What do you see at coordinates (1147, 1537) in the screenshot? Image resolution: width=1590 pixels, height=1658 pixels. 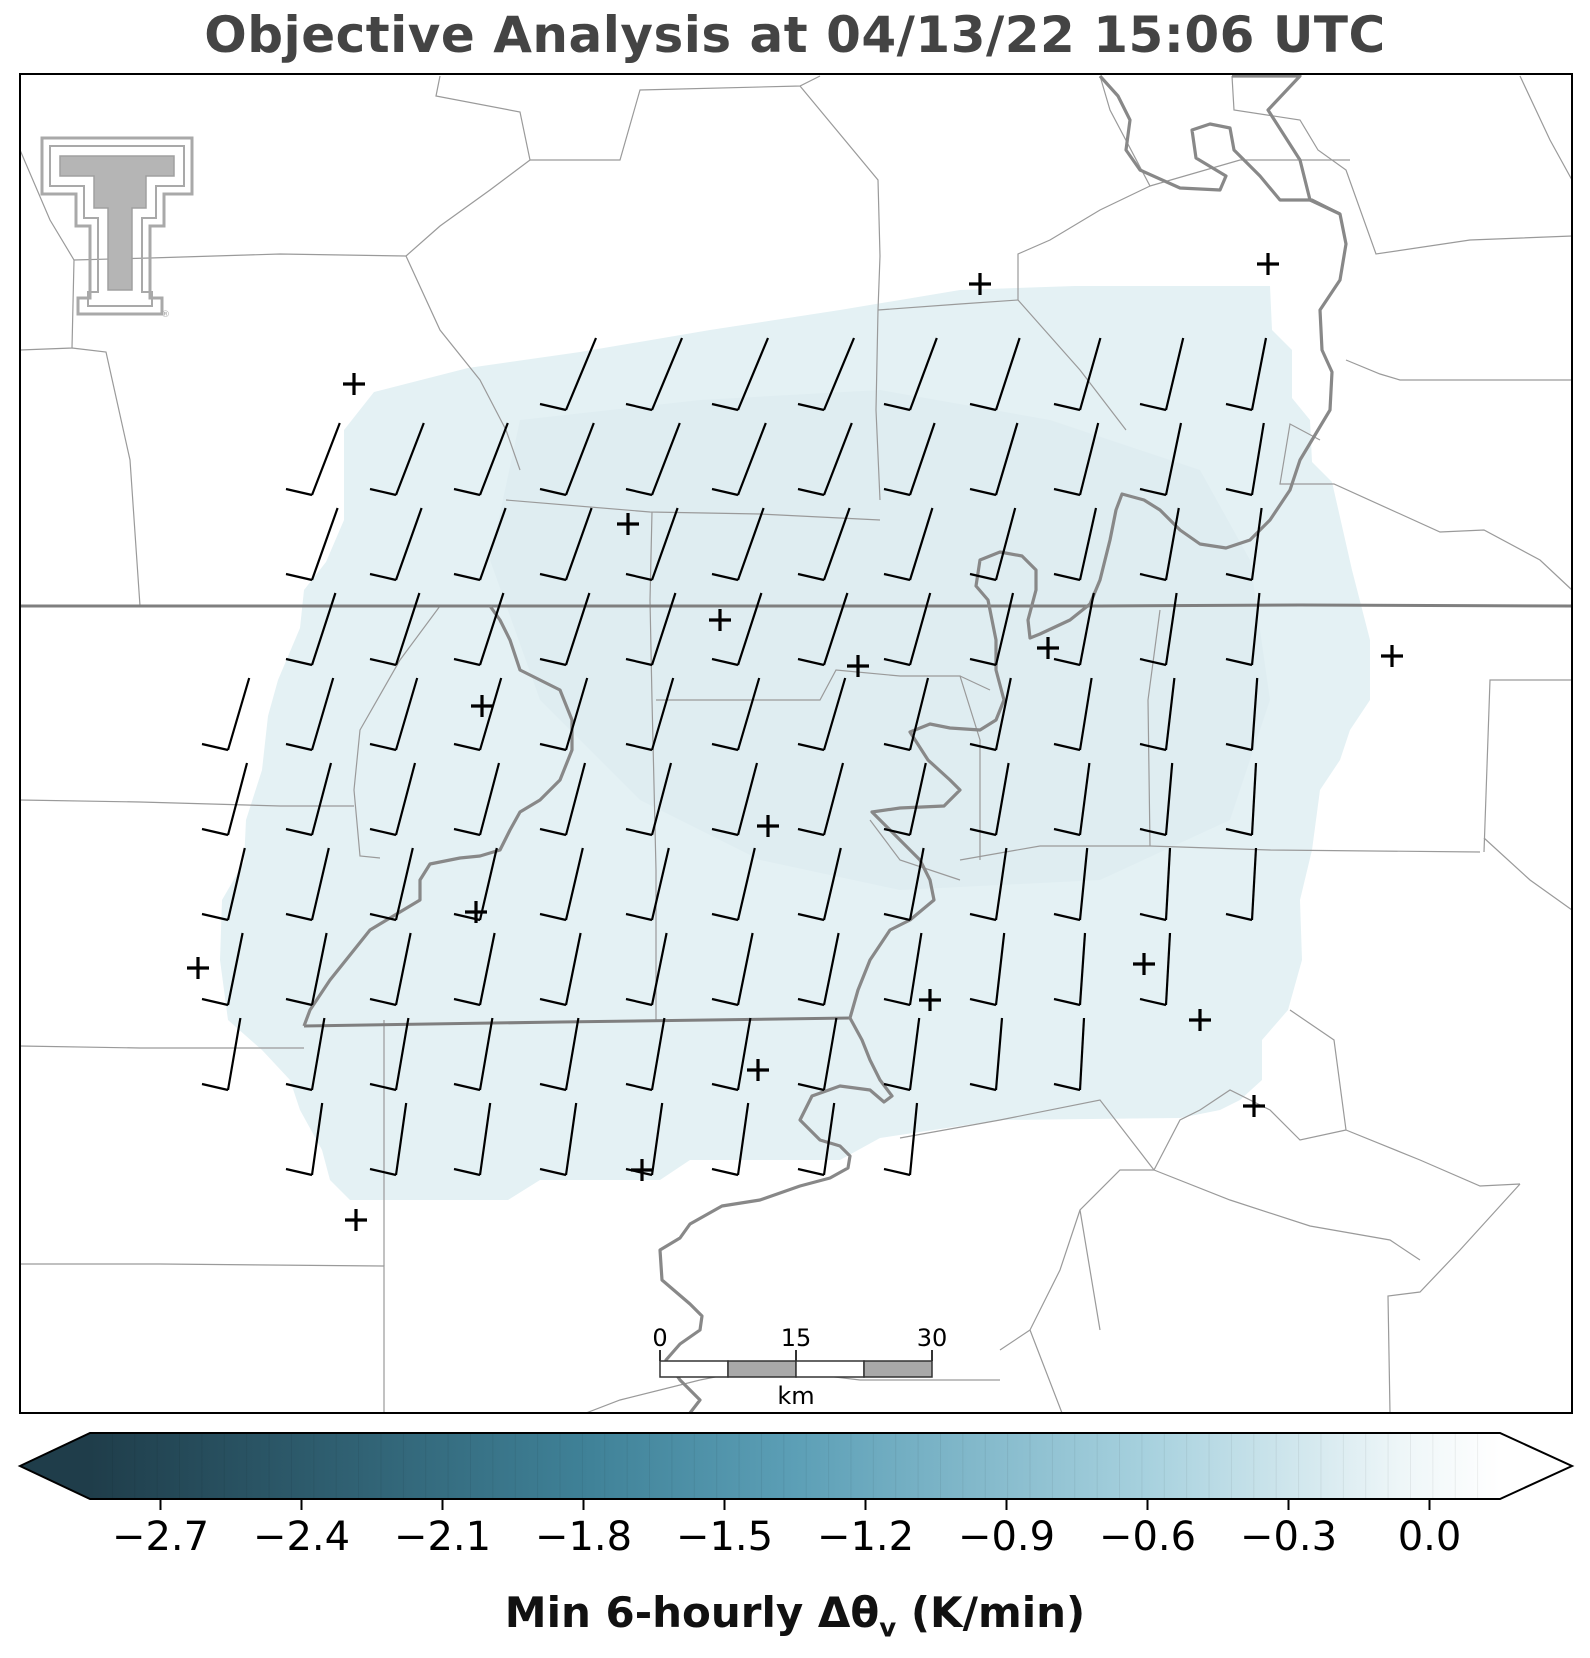 I see `colorbar-tick-label: −0.6` at bounding box center [1147, 1537].